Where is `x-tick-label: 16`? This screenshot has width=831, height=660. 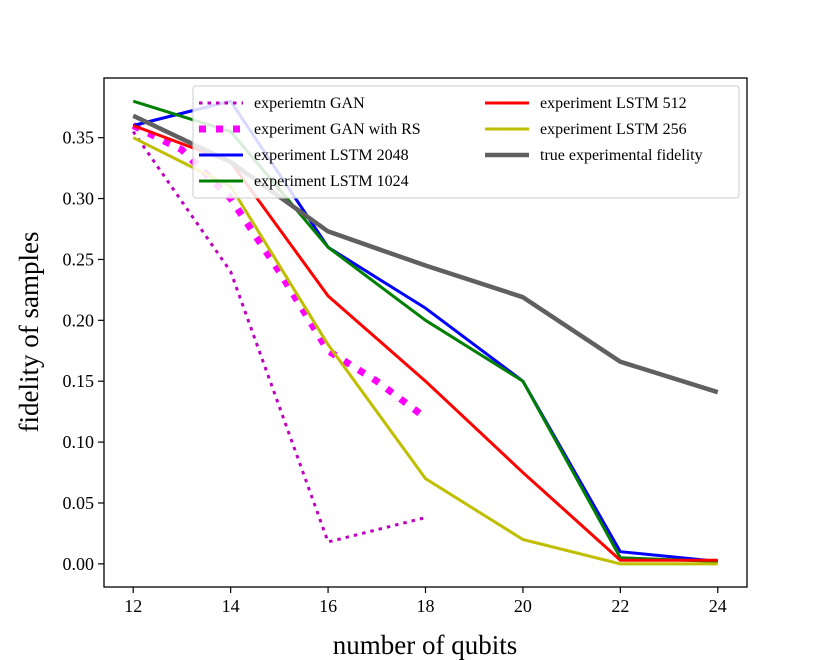
x-tick-label: 16 is located at coordinates (328, 606).